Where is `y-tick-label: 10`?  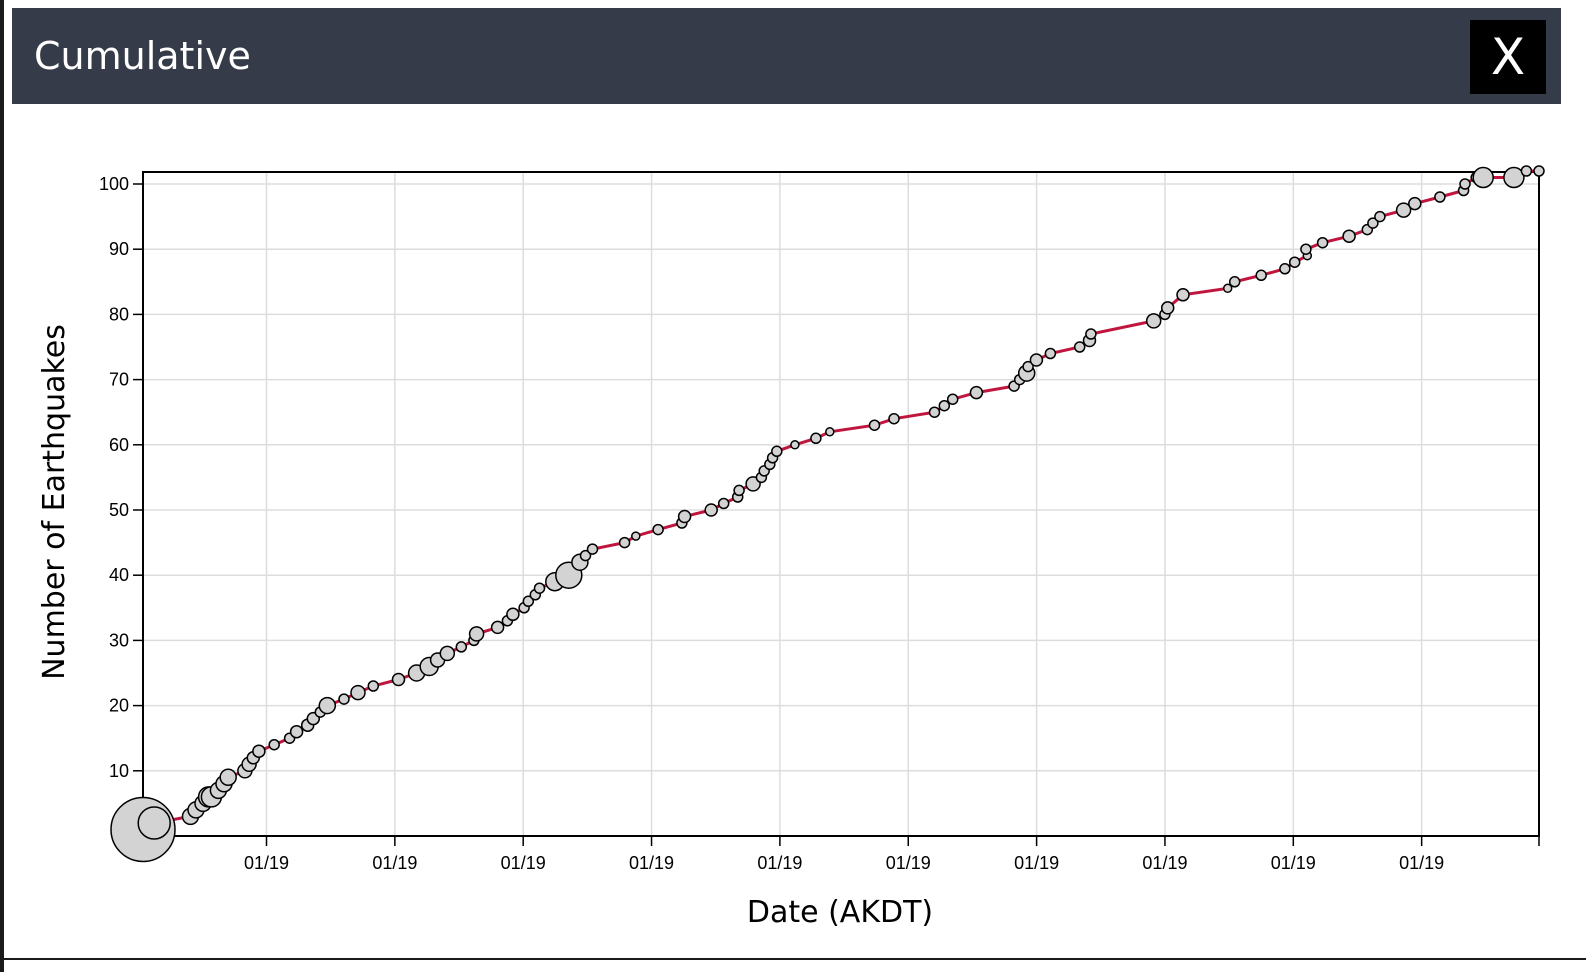 y-tick-label: 10 is located at coordinates (119, 771).